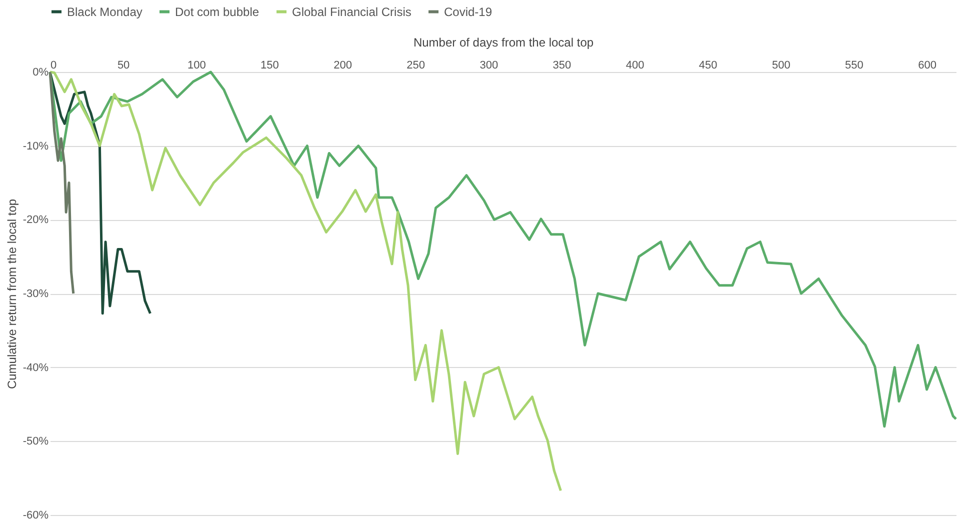  Describe the element at coordinates (40, 72) in the screenshot. I see `y-tick-label: 0%` at that location.